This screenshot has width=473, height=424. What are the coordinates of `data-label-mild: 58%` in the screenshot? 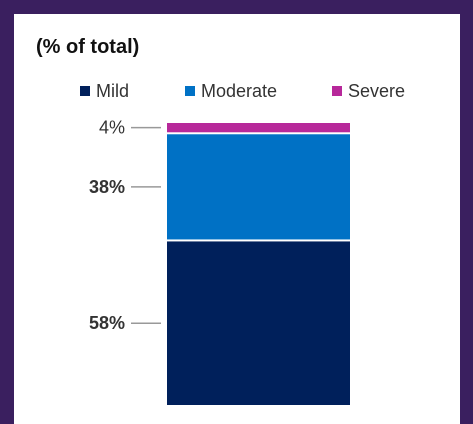 It's located at (107, 323).